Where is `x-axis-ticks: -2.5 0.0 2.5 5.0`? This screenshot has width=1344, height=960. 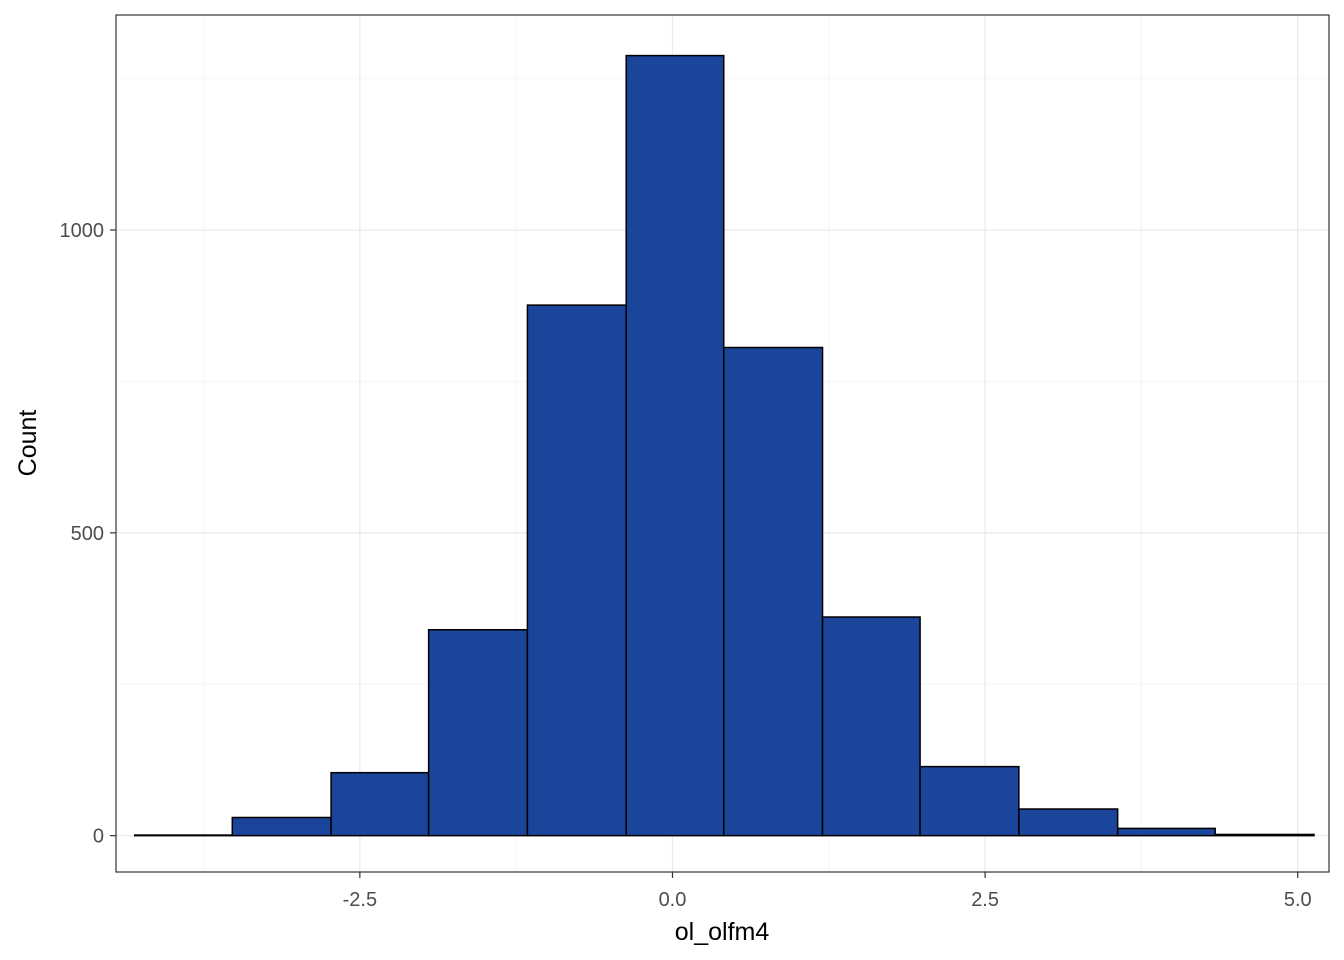 x-axis-ticks: -2.5 0.0 2.5 5.0 is located at coordinates (827, 891).